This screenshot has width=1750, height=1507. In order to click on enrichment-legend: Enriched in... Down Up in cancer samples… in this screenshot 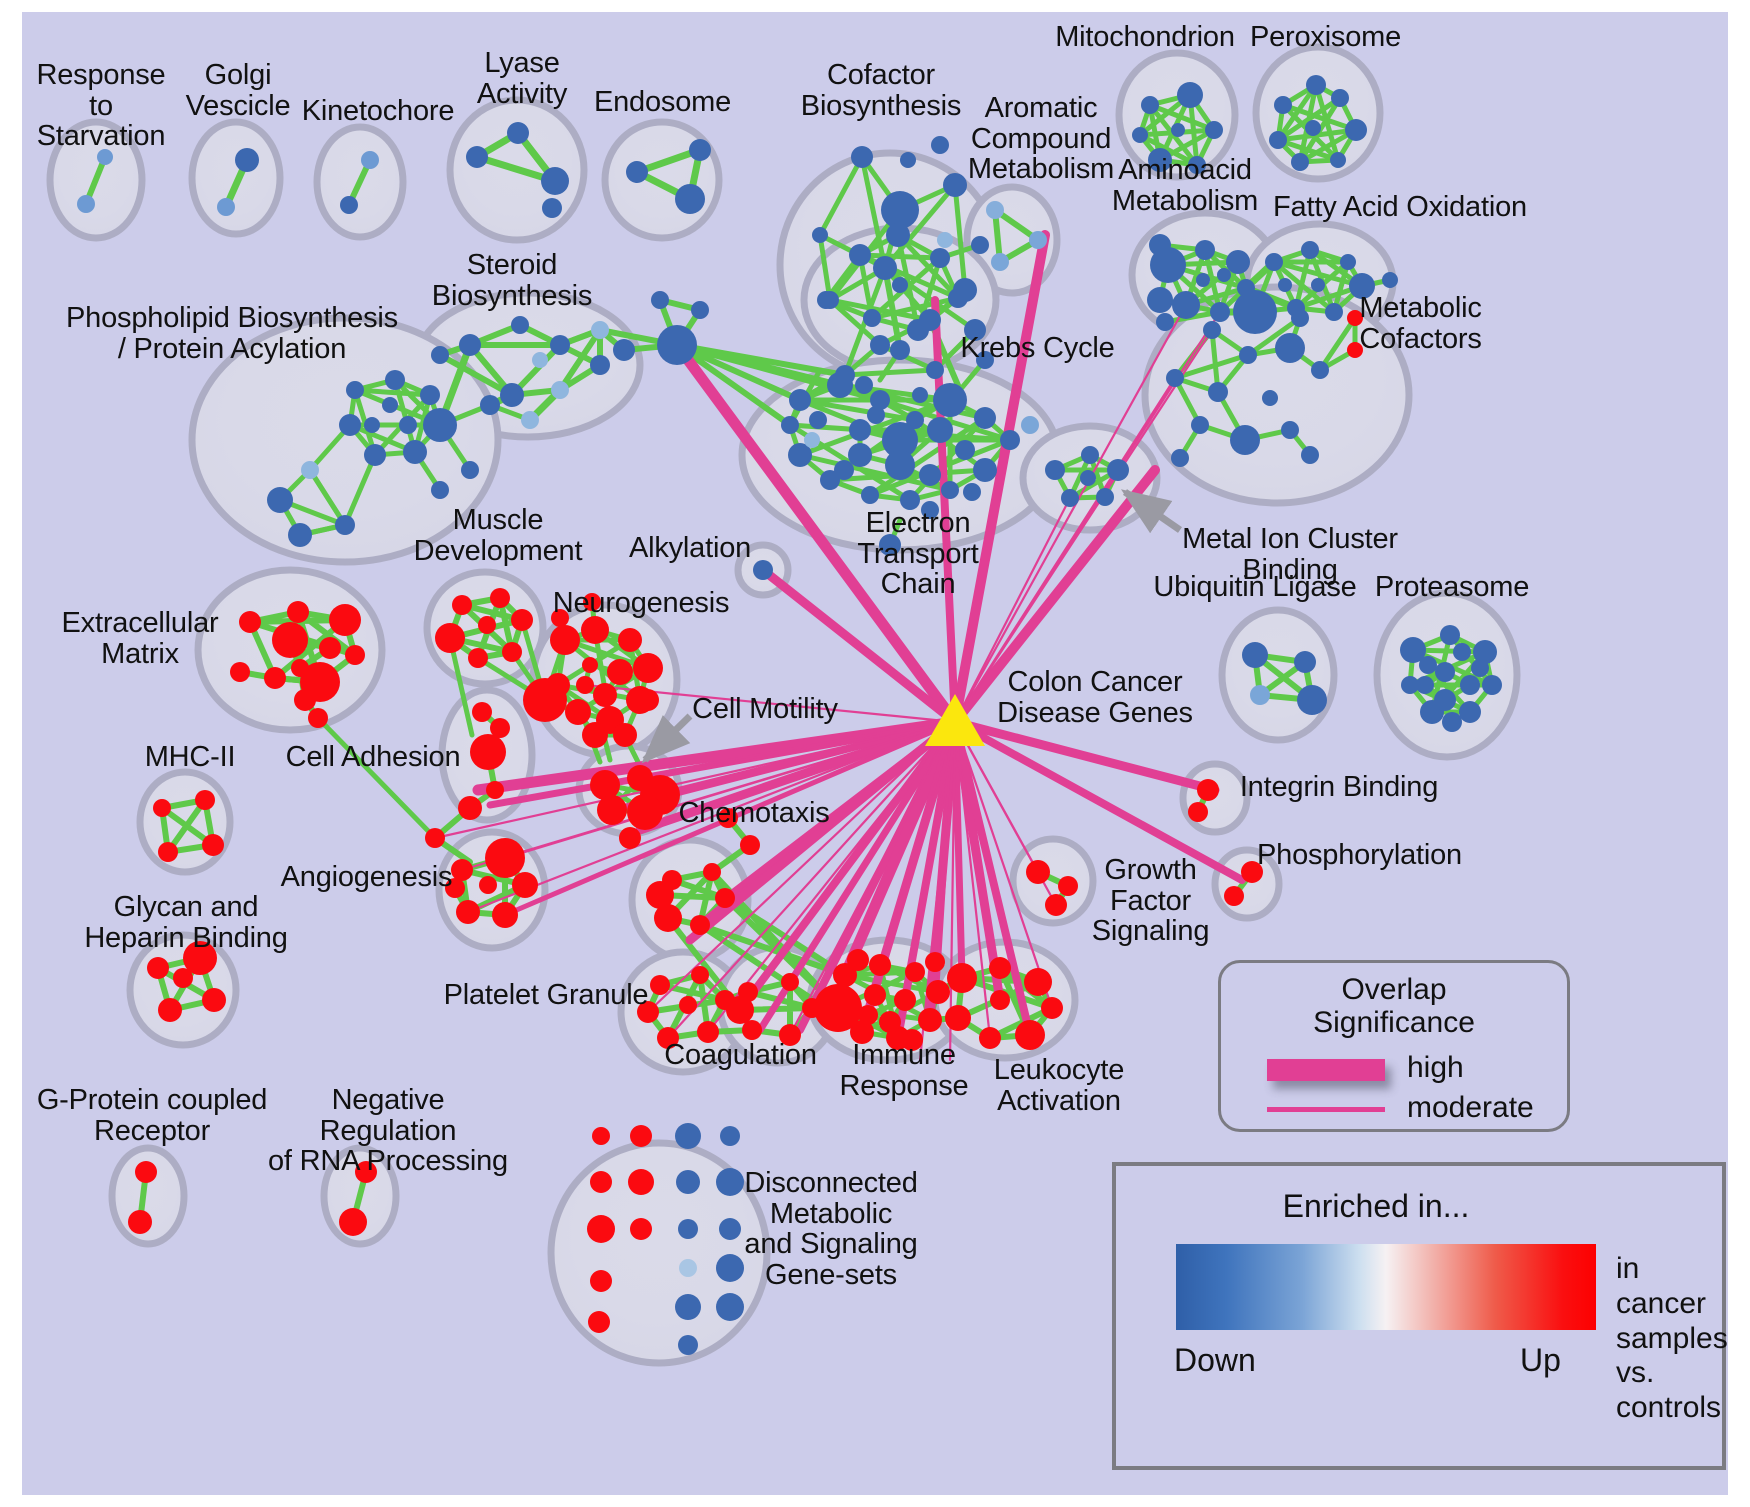, I will do `click(1420, 1316)`.